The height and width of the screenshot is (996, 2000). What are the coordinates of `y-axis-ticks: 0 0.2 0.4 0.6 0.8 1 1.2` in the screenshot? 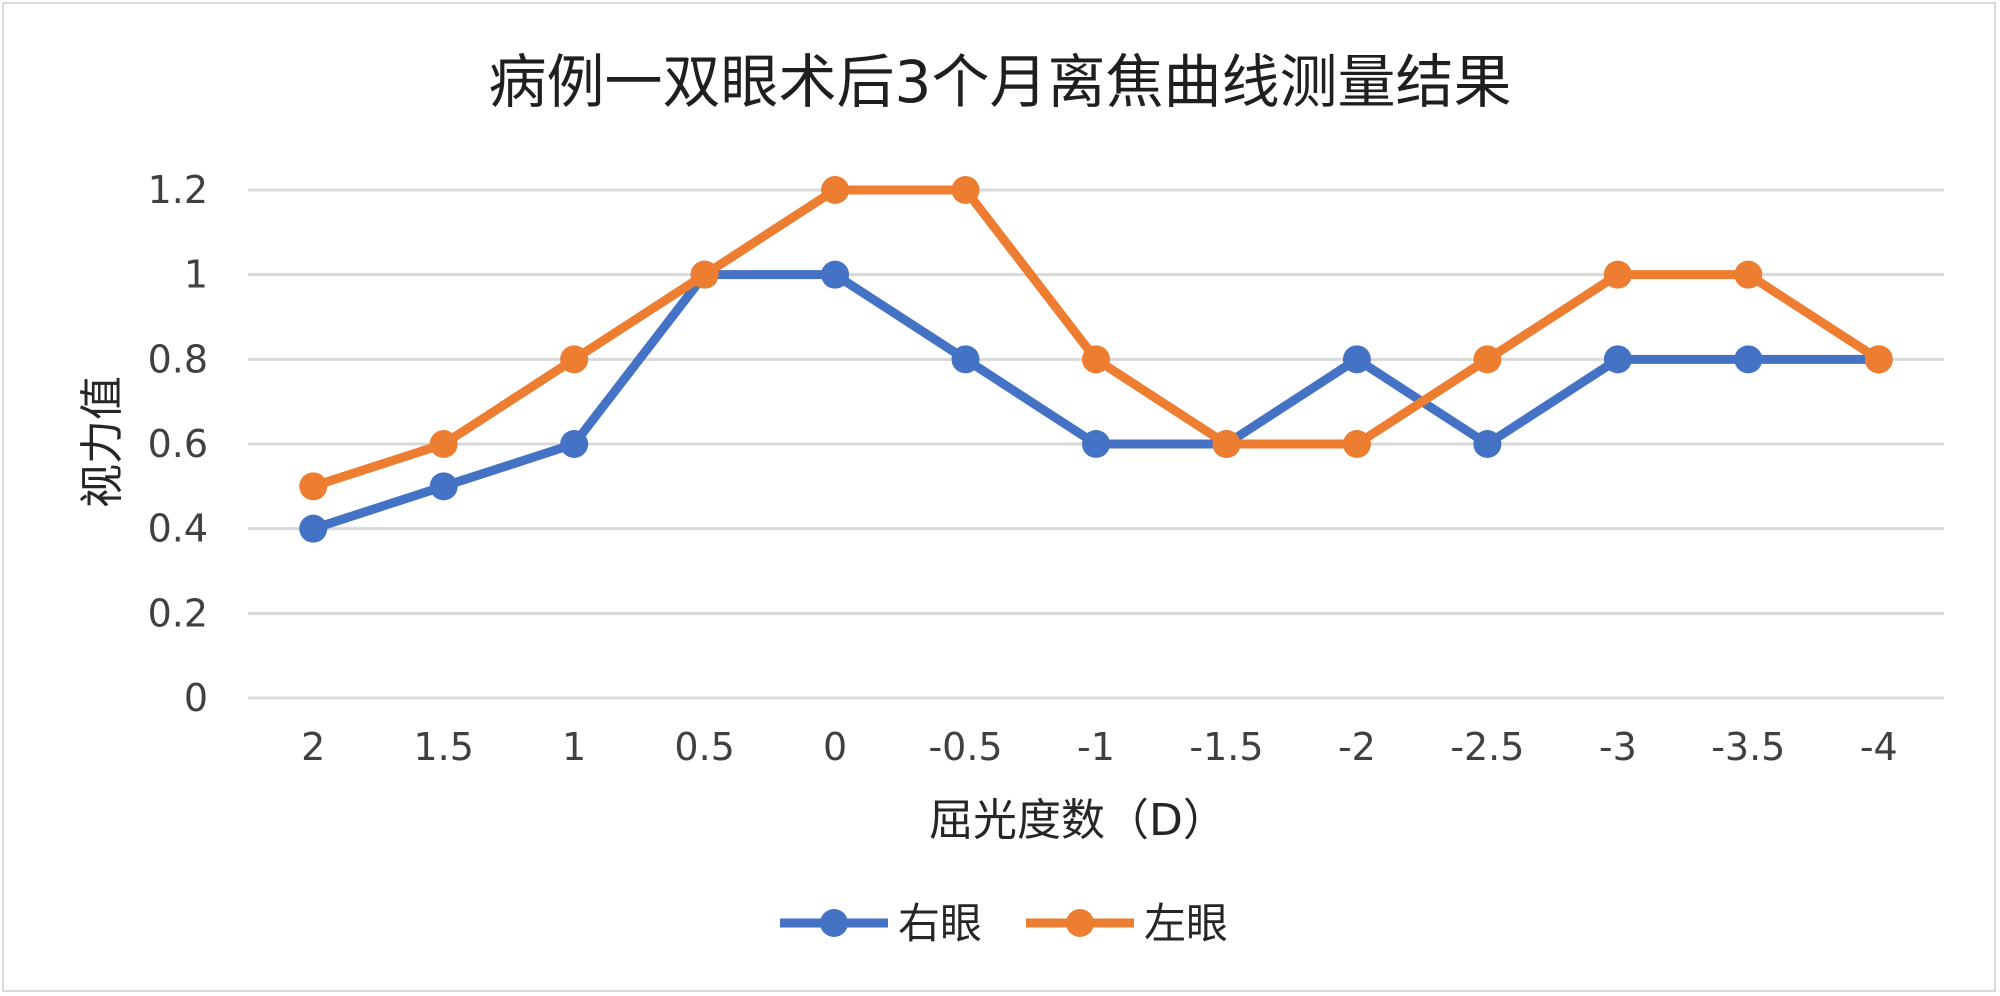 It's located at (178, 444).